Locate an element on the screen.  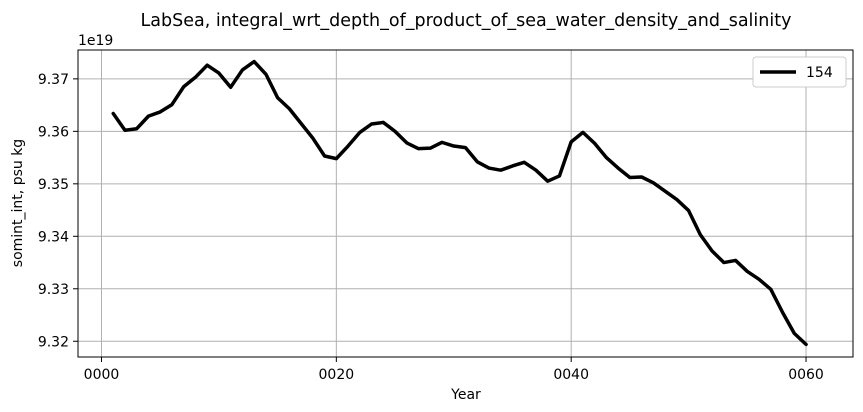
x-tick-label: 0060 is located at coordinates (806, 375).